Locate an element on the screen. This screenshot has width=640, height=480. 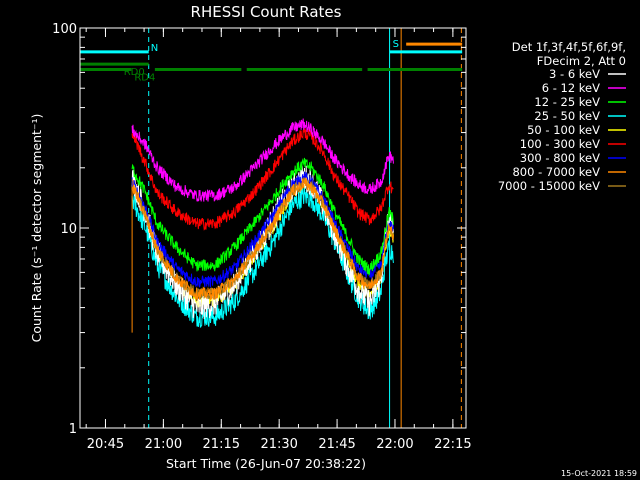
series-line-100-300kev is located at coordinates (262, 179).